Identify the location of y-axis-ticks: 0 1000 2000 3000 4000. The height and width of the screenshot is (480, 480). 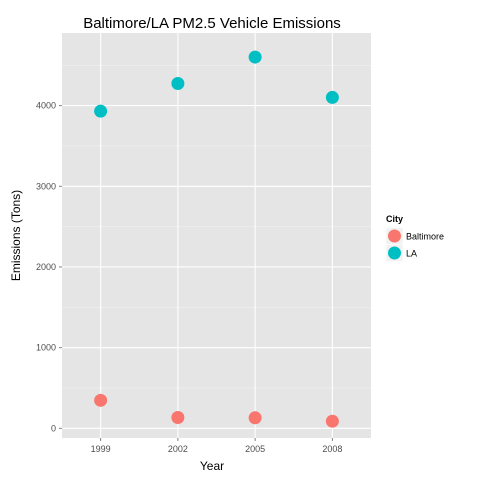
(49, 267).